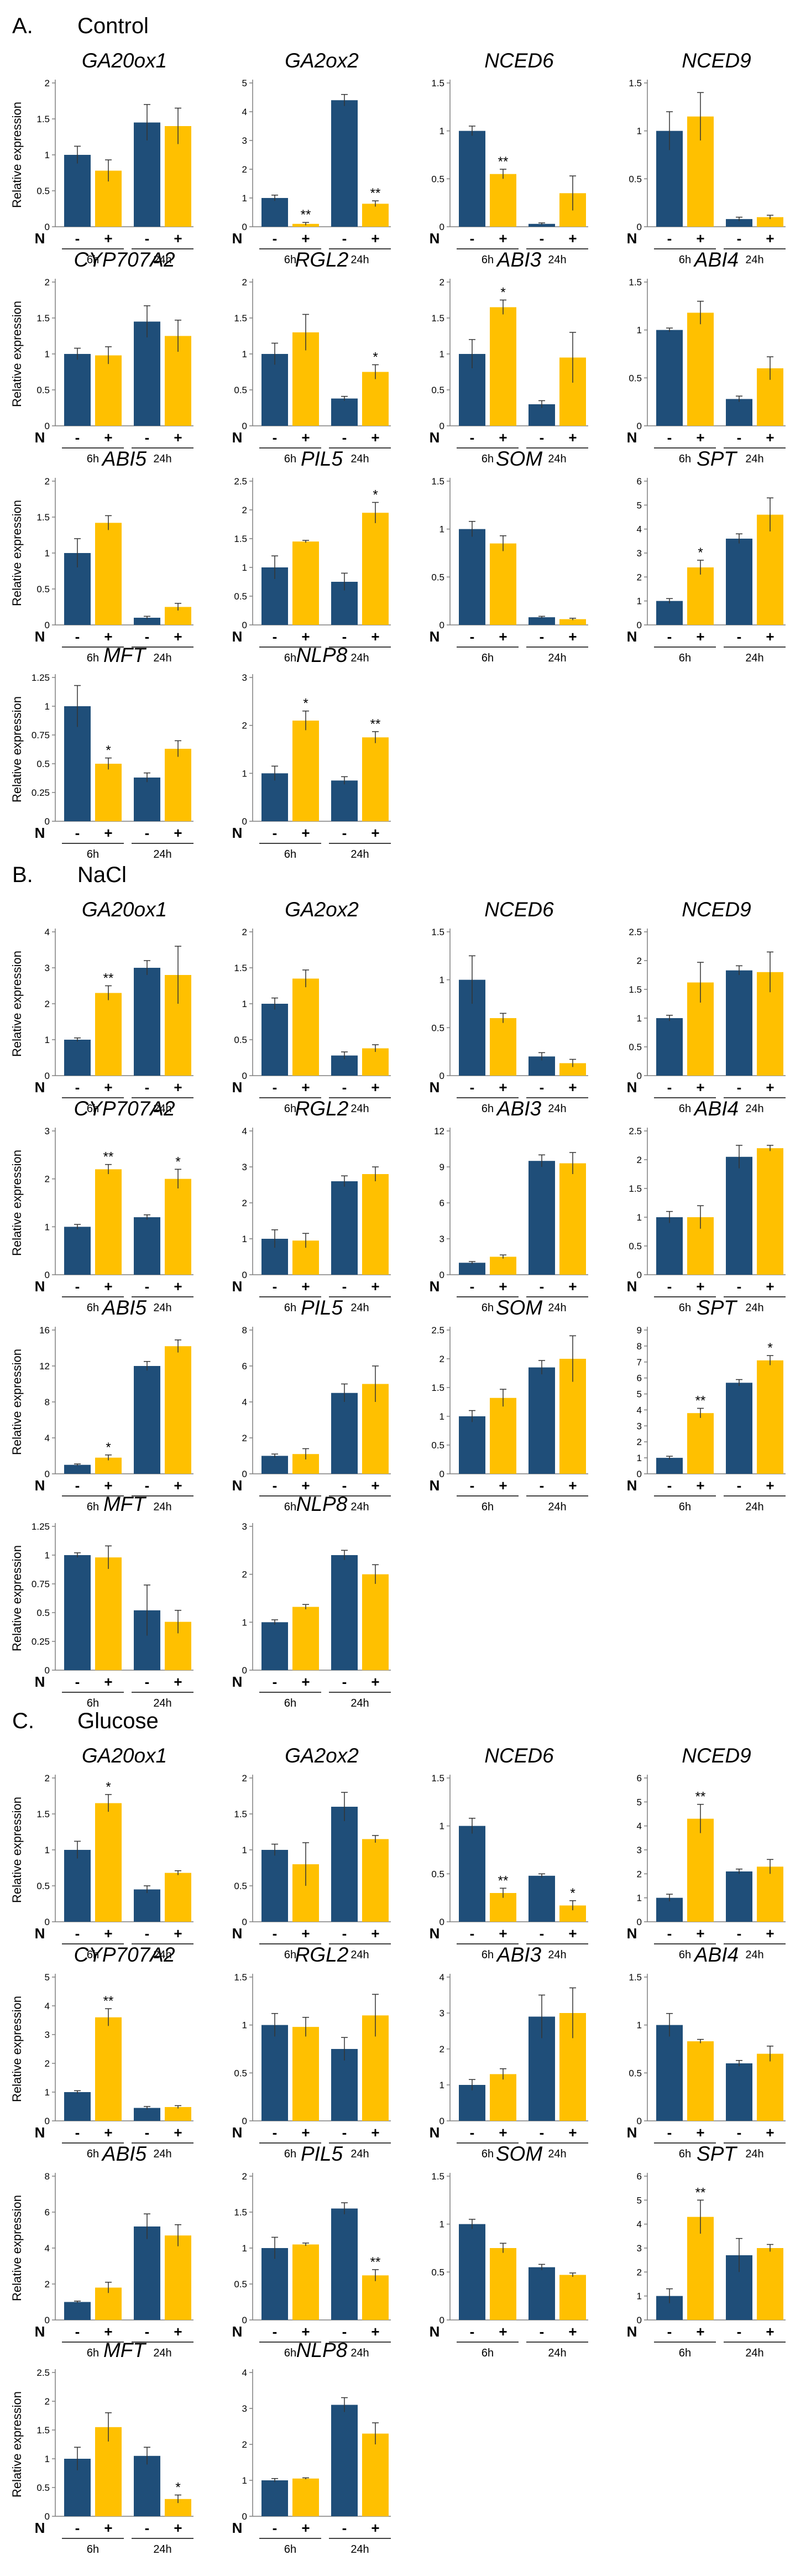 The height and width of the screenshot is (2576, 811). Describe the element at coordinates (509, 1205) in the screenshot. I see `chart-panel-nacl-abi3: ABI3 0 3 6 9 12 N - + - +6h 24h` at that location.